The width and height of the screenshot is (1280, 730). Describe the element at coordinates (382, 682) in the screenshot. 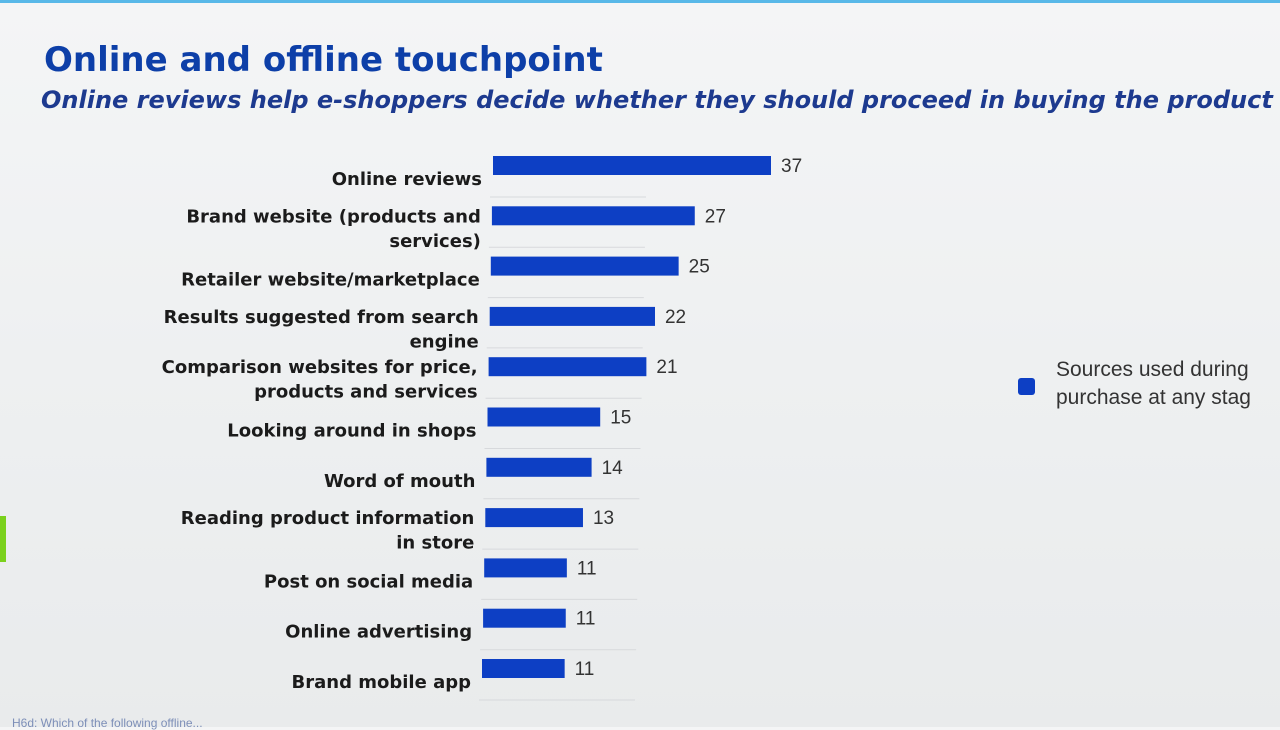

I see `category-label: Brand mobile app` at that location.